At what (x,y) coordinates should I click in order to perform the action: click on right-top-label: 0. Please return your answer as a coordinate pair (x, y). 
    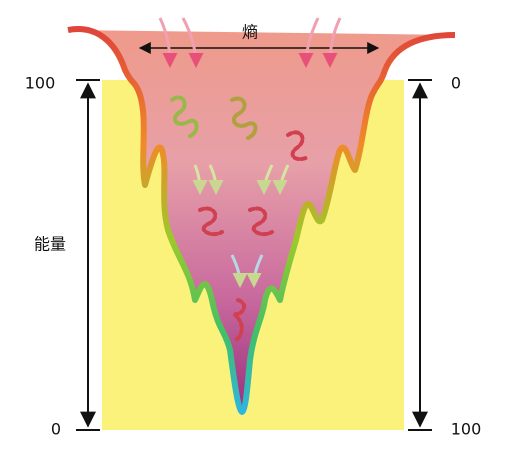
    Looking at the image, I should click on (456, 83).